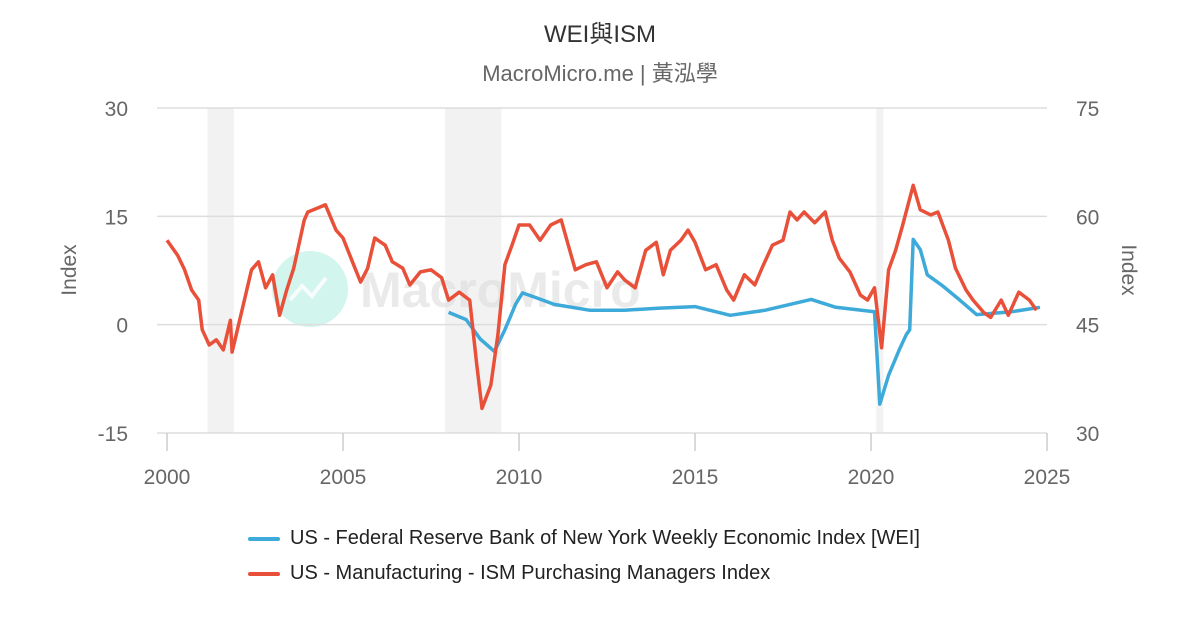 This screenshot has height=630, width=1200. I want to click on chart-subtitle: MacroMicro.me | 黃泓學, so click(600, 73).